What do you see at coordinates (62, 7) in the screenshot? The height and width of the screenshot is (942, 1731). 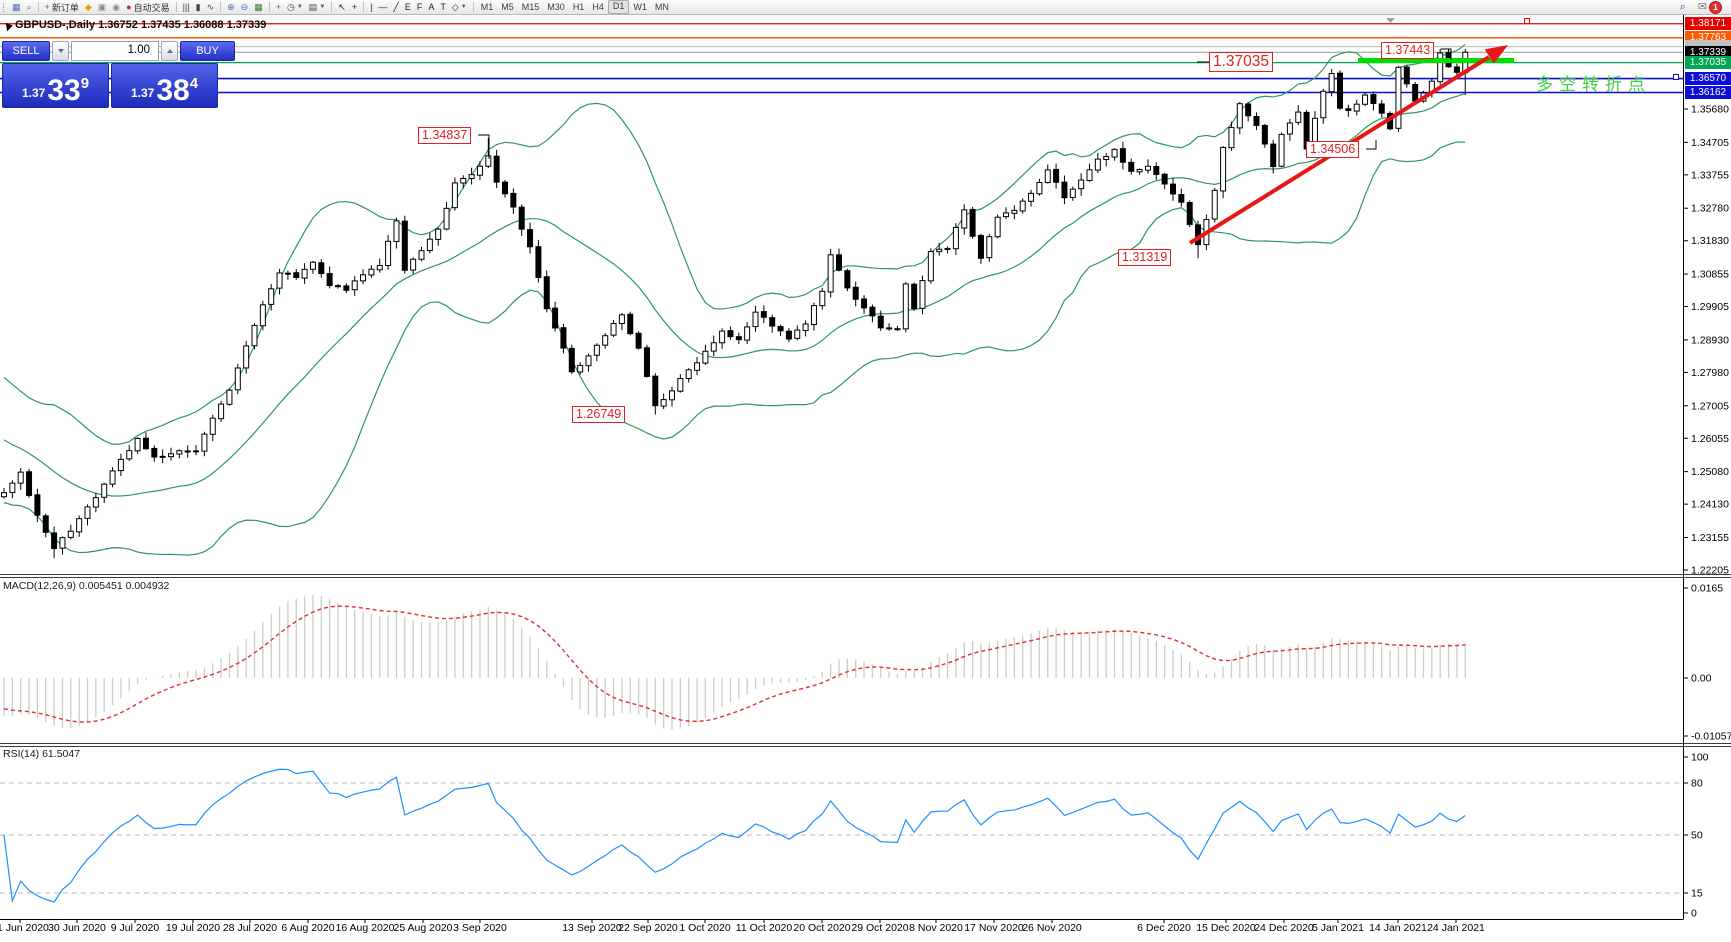 I see `new-order-button: + 新订单` at bounding box center [62, 7].